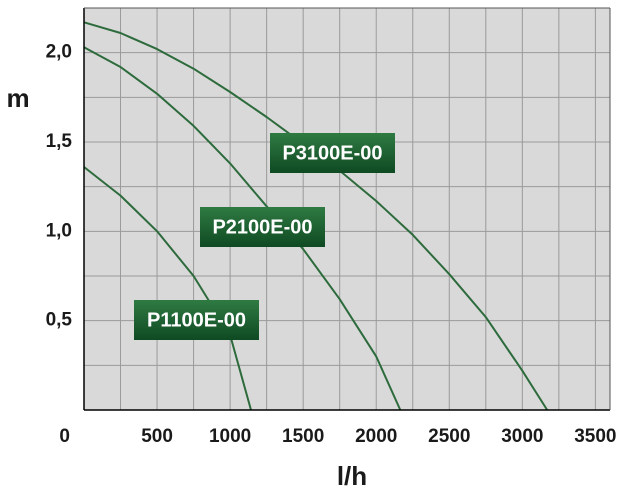 The width and height of the screenshot is (634, 500). What do you see at coordinates (352, 476) in the screenshot?
I see `x-axis-title: l/h` at bounding box center [352, 476].